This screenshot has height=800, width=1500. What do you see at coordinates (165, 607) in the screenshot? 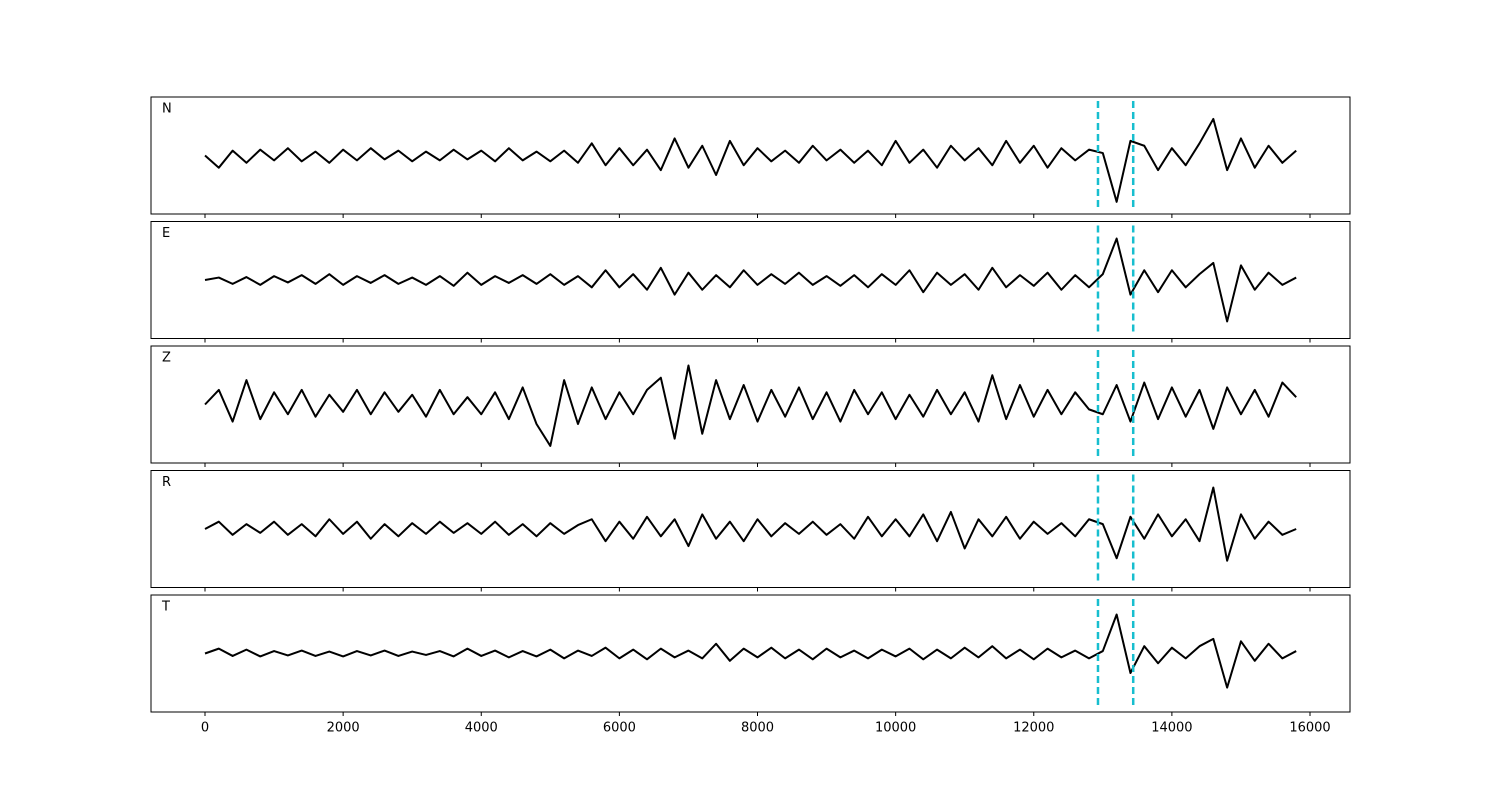
I see `panel-label: T` at bounding box center [165, 607].